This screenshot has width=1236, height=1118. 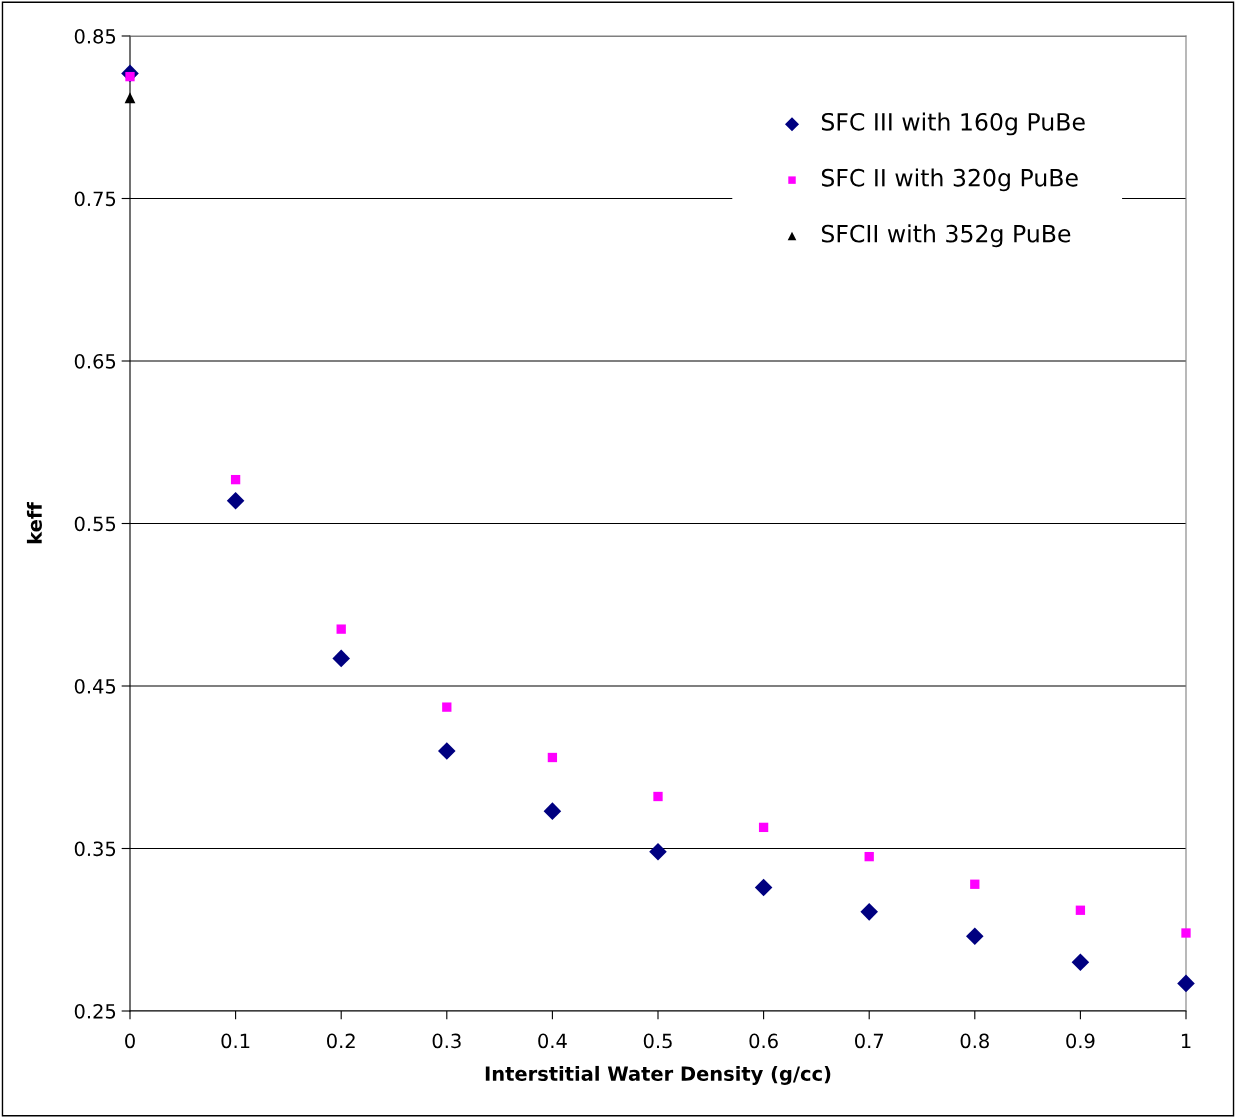 What do you see at coordinates (657, 1041) in the screenshot?
I see `x-tick-label: 0.5` at bounding box center [657, 1041].